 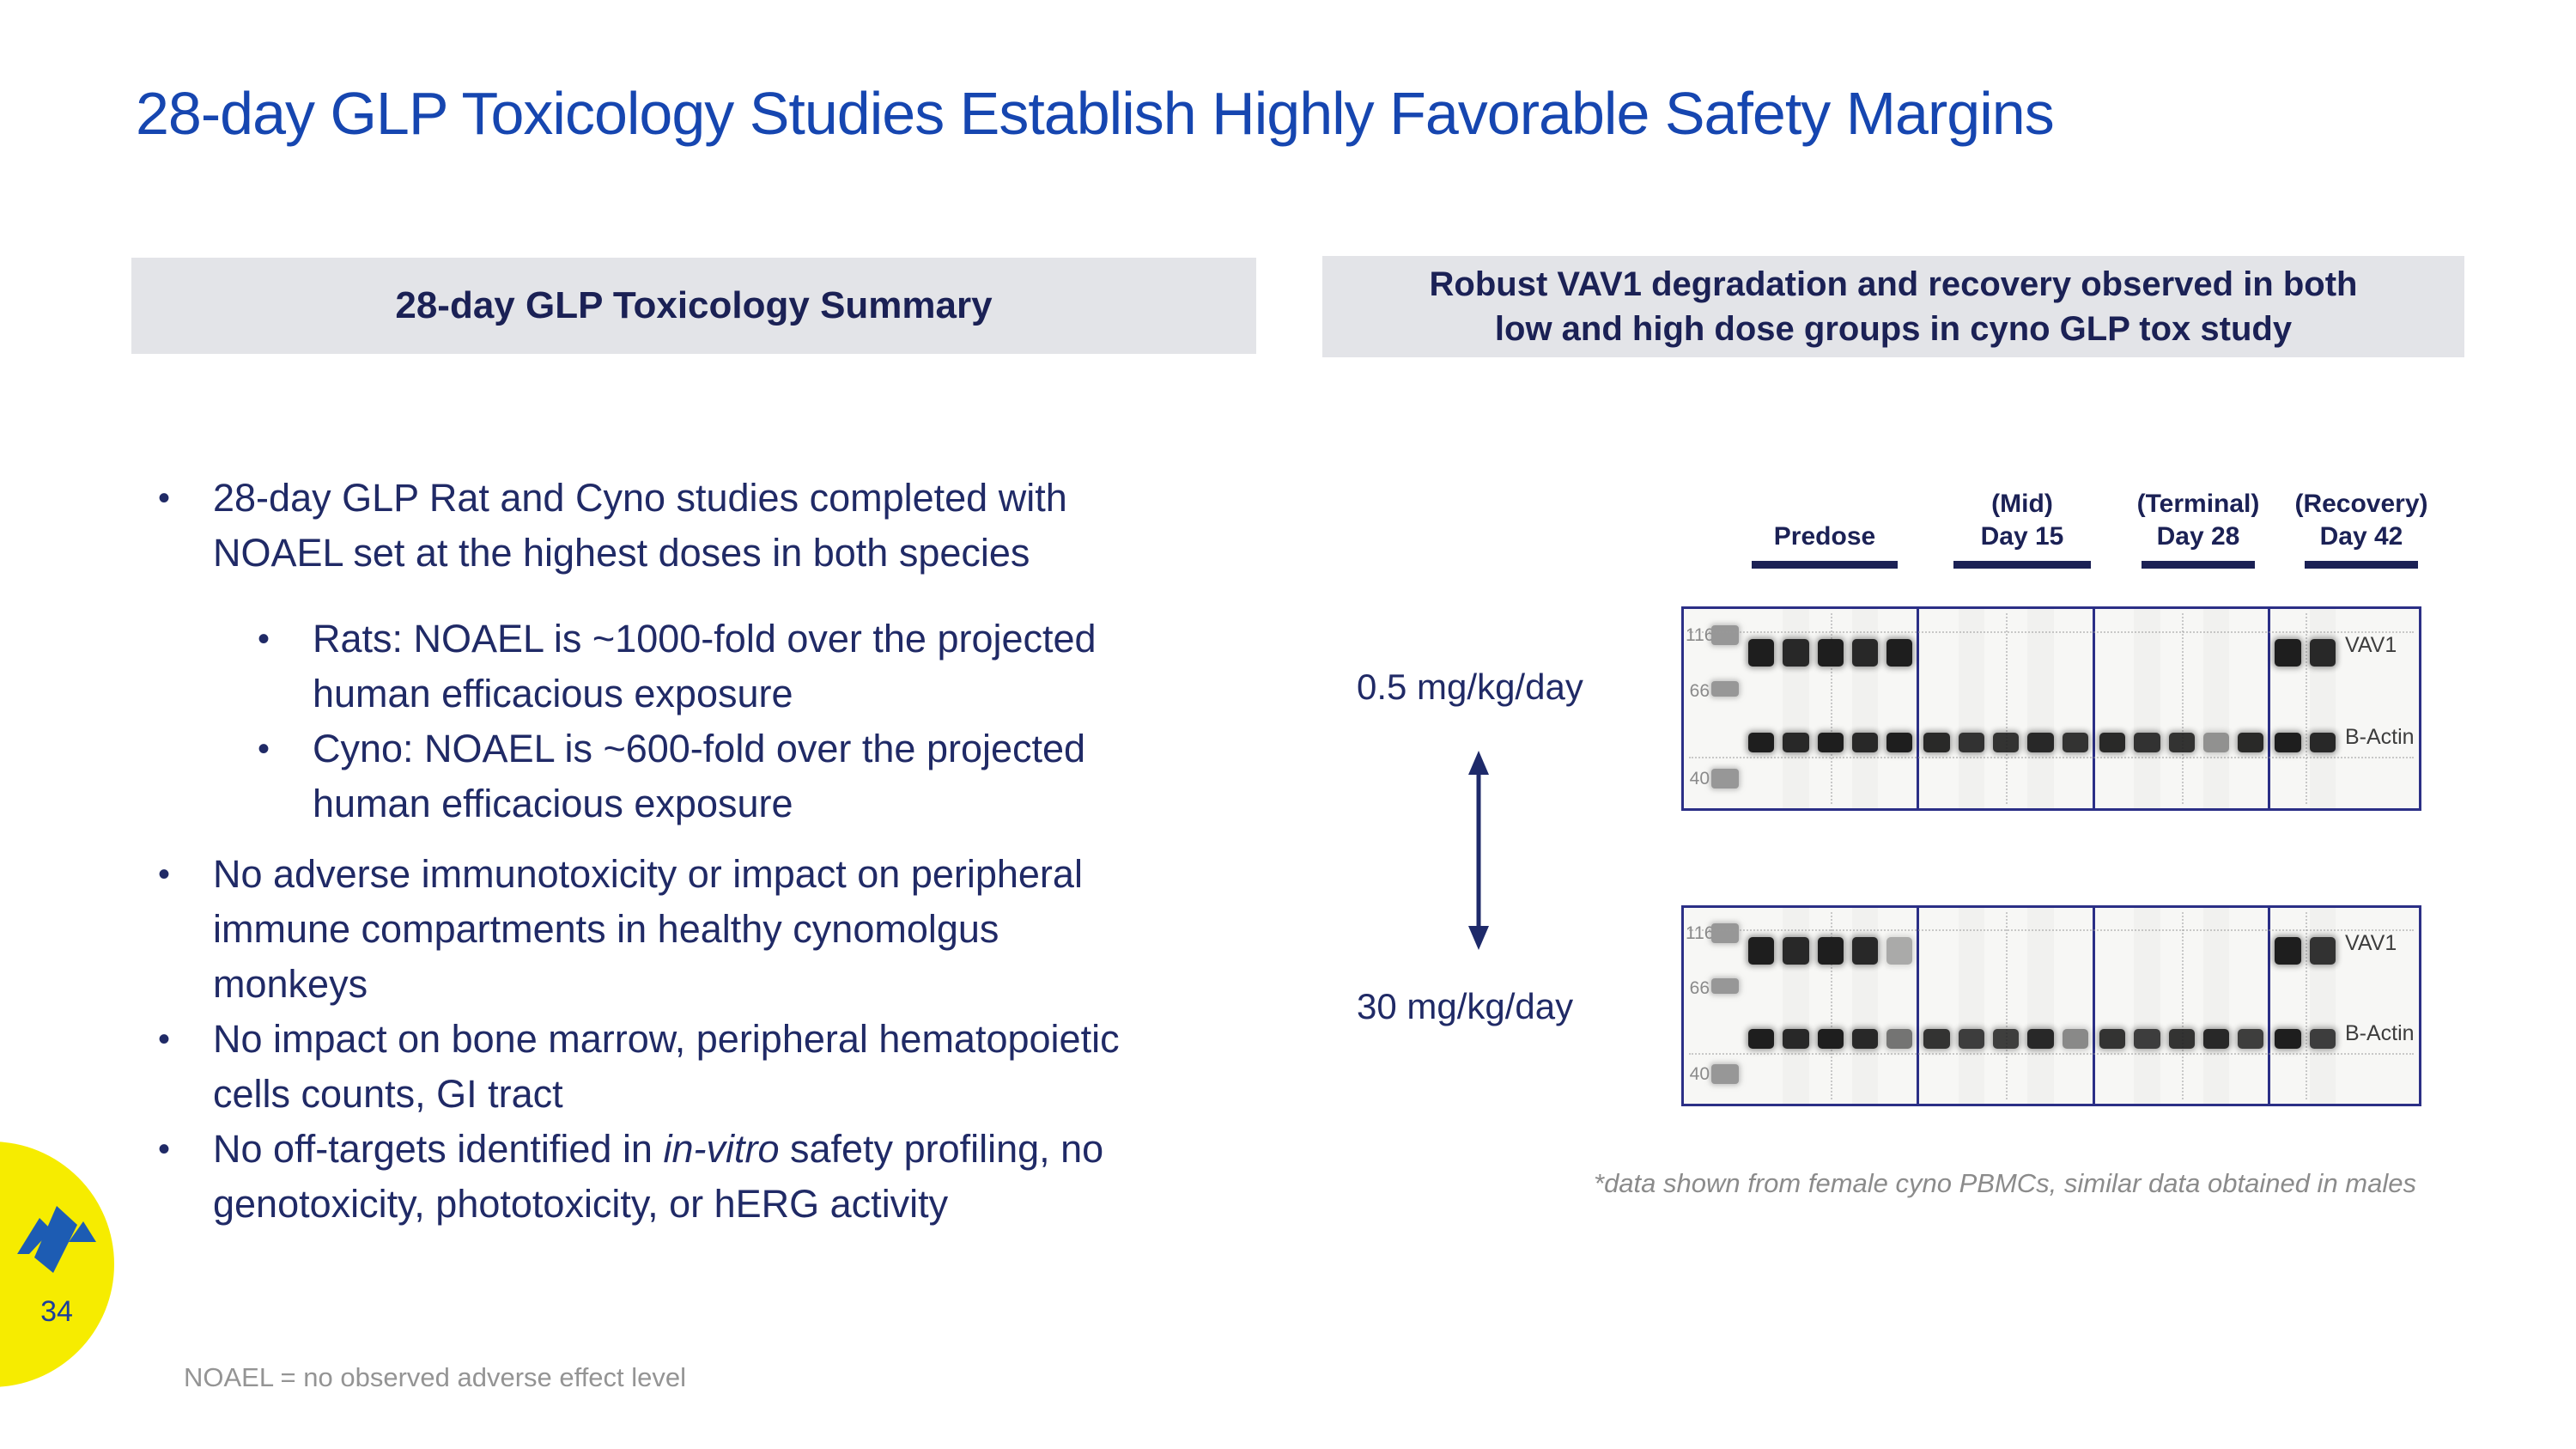 I want to click on timepoint-underline, so click(x=2199, y=565).